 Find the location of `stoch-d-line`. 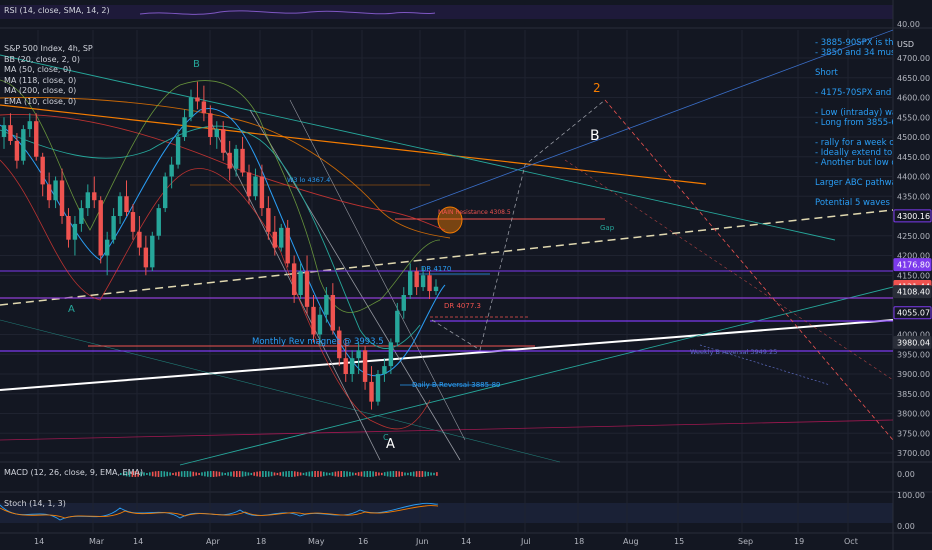

stoch-d-line is located at coordinates (219, 512).